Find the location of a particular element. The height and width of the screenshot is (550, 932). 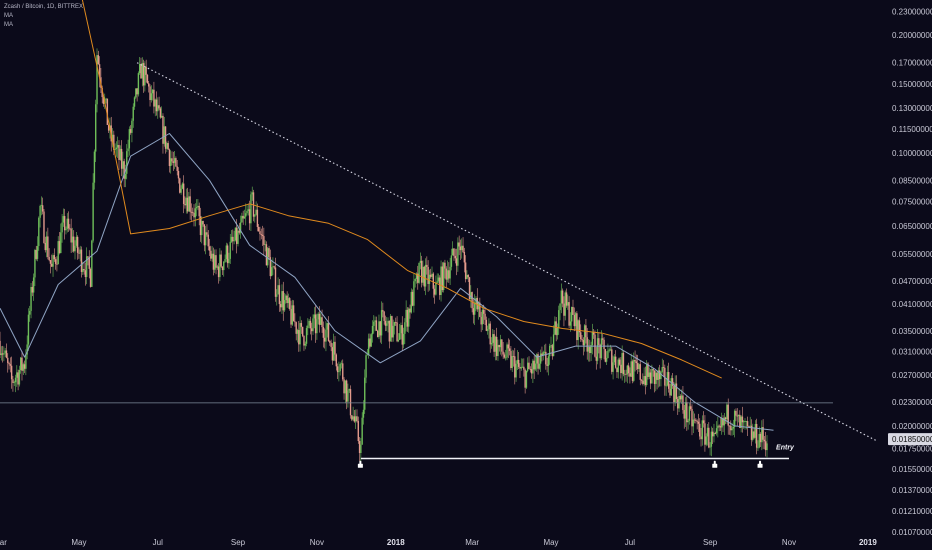

y-tick-label: 0.01750000 is located at coordinates (912, 449).